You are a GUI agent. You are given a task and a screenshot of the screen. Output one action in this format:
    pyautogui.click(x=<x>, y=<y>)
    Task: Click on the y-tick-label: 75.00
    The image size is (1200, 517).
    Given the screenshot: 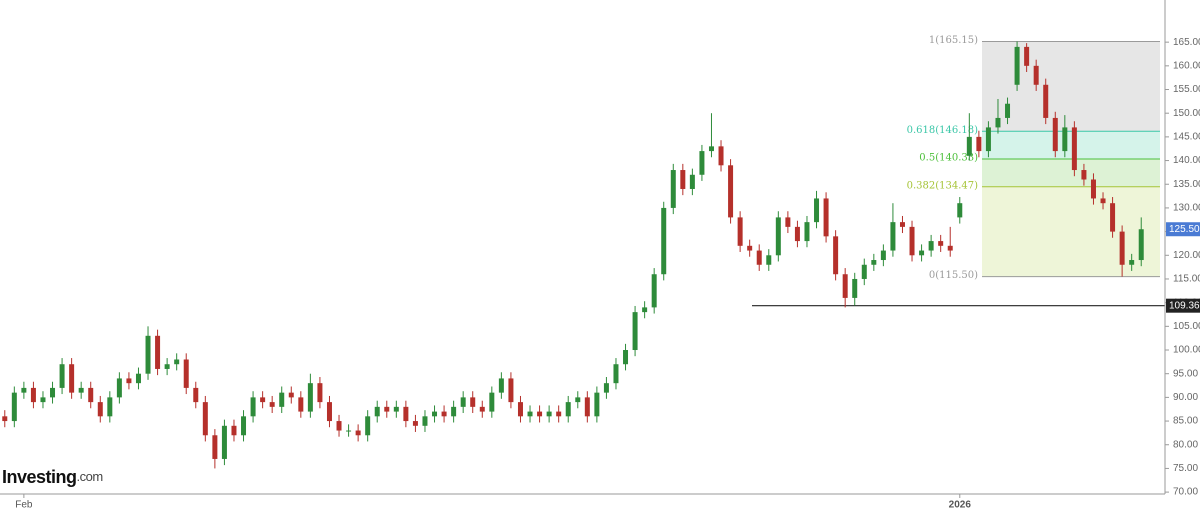 What is the action you would take?
    pyautogui.click(x=1185, y=468)
    